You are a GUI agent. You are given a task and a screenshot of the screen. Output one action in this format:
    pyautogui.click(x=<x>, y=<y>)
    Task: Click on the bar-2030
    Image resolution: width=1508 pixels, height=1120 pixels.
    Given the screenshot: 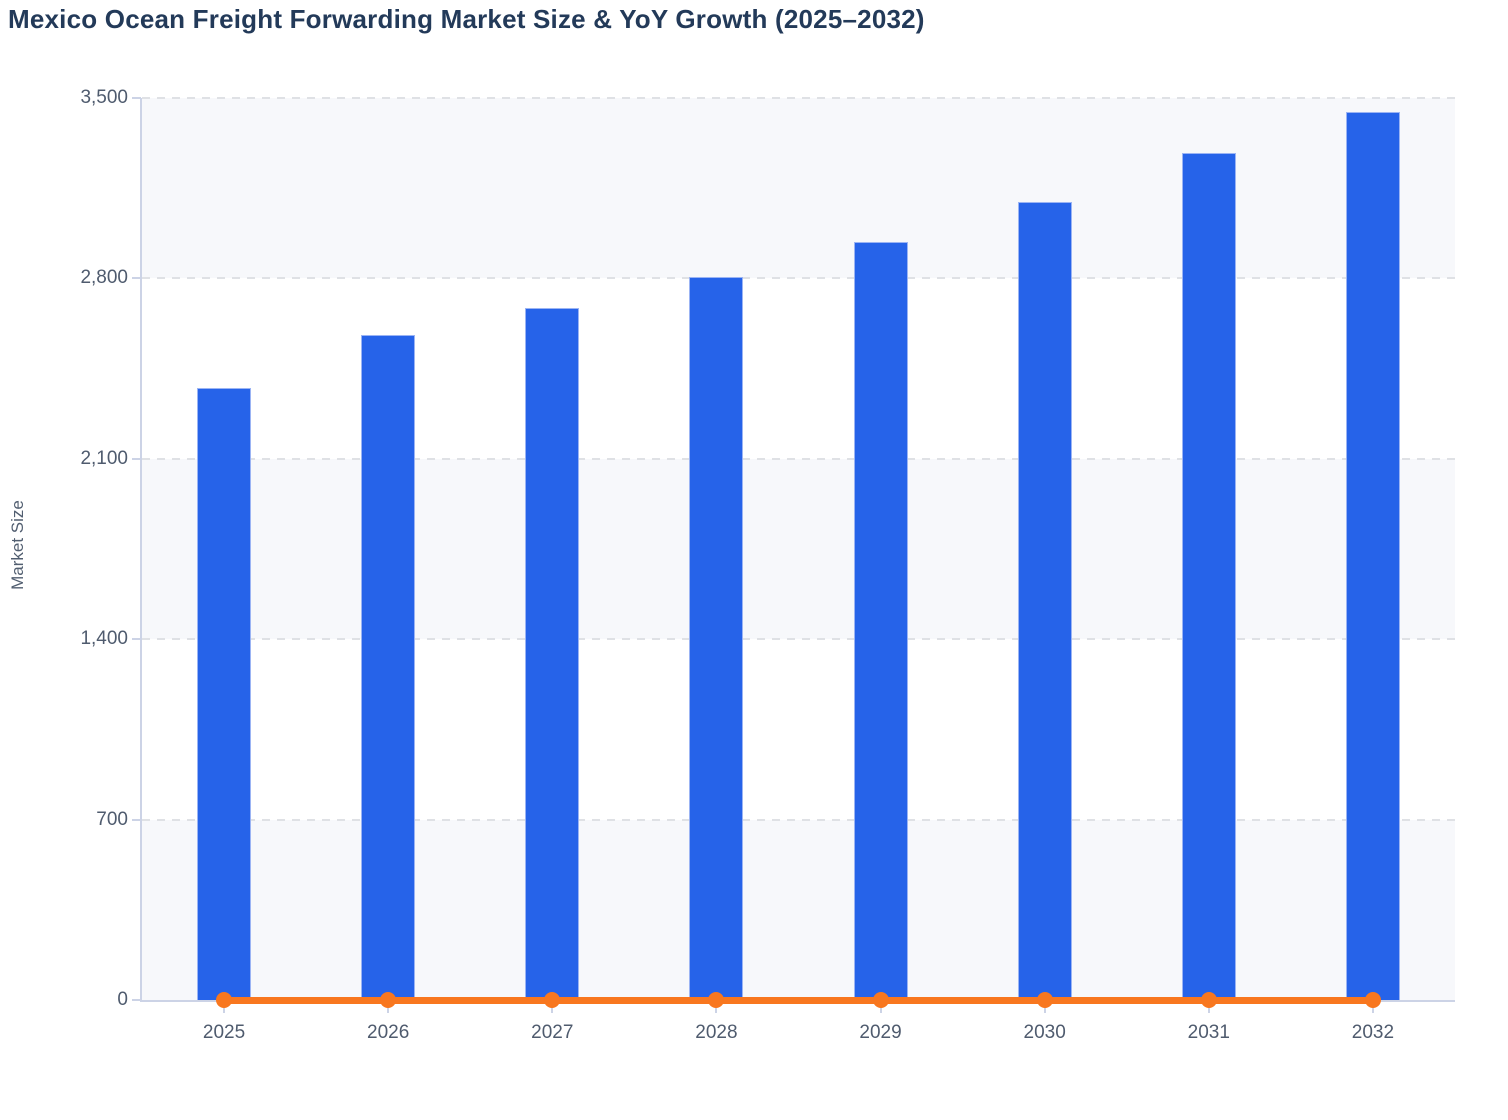 What is the action you would take?
    pyautogui.click(x=1044, y=601)
    